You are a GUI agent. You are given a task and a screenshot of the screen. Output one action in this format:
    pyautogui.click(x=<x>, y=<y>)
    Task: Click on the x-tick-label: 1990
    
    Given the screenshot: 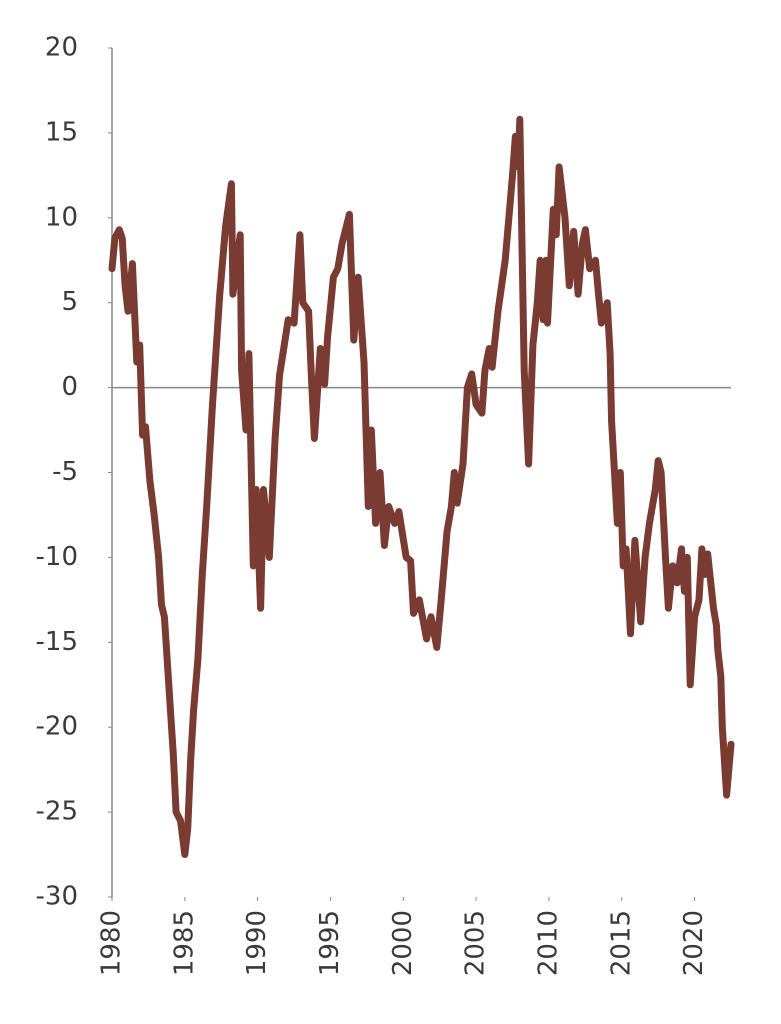 What is the action you would take?
    pyautogui.click(x=257, y=943)
    